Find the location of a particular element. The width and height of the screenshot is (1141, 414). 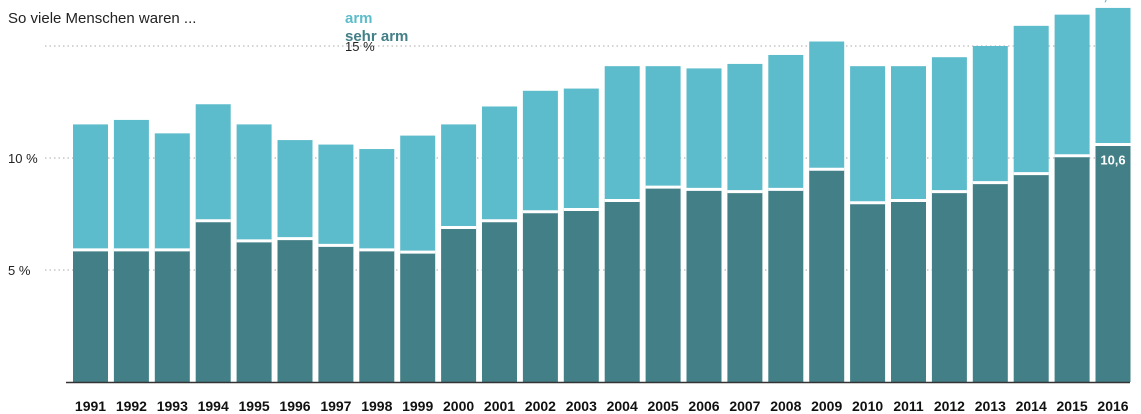

x-tick-label: 1996 is located at coordinates (294, 406).